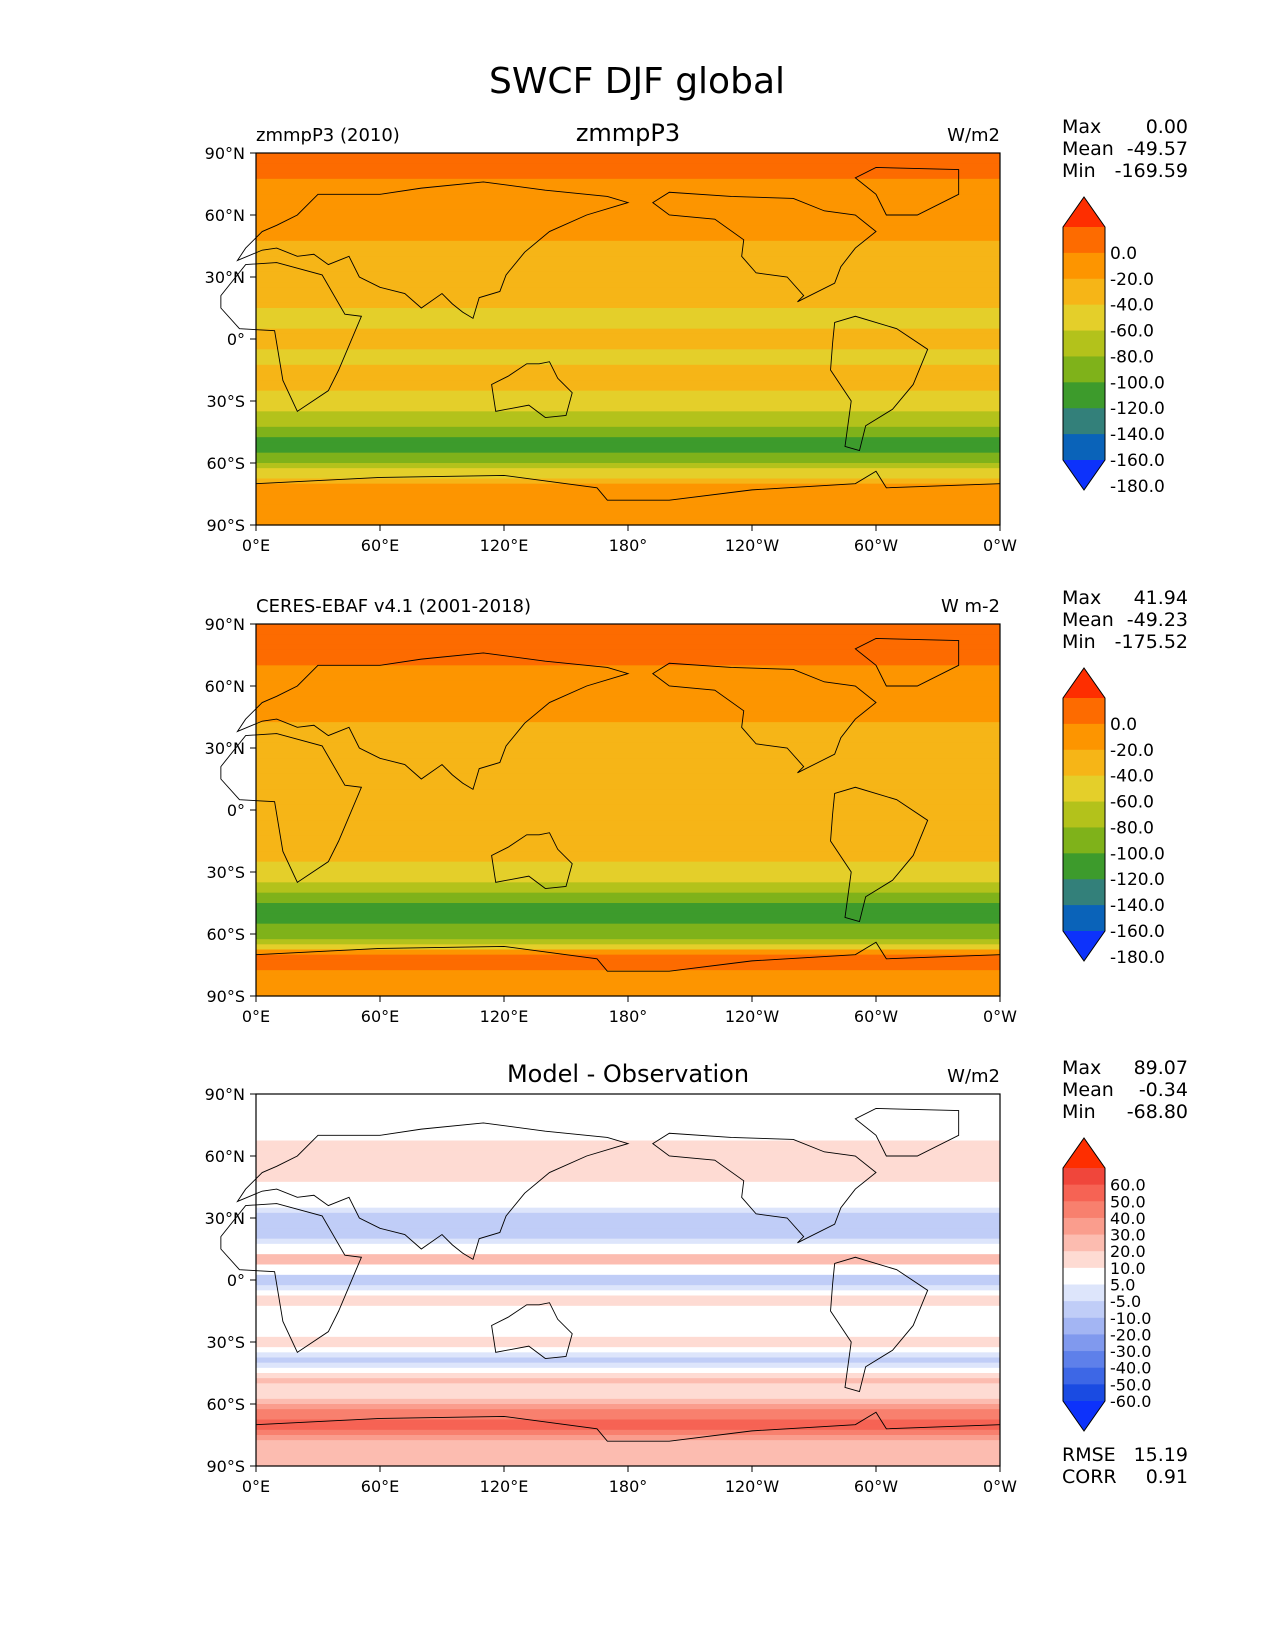 The height and width of the screenshot is (1650, 1275). What do you see at coordinates (1132, 777) in the screenshot?
I see `colorbar-tick-label: -40.0` at bounding box center [1132, 777].